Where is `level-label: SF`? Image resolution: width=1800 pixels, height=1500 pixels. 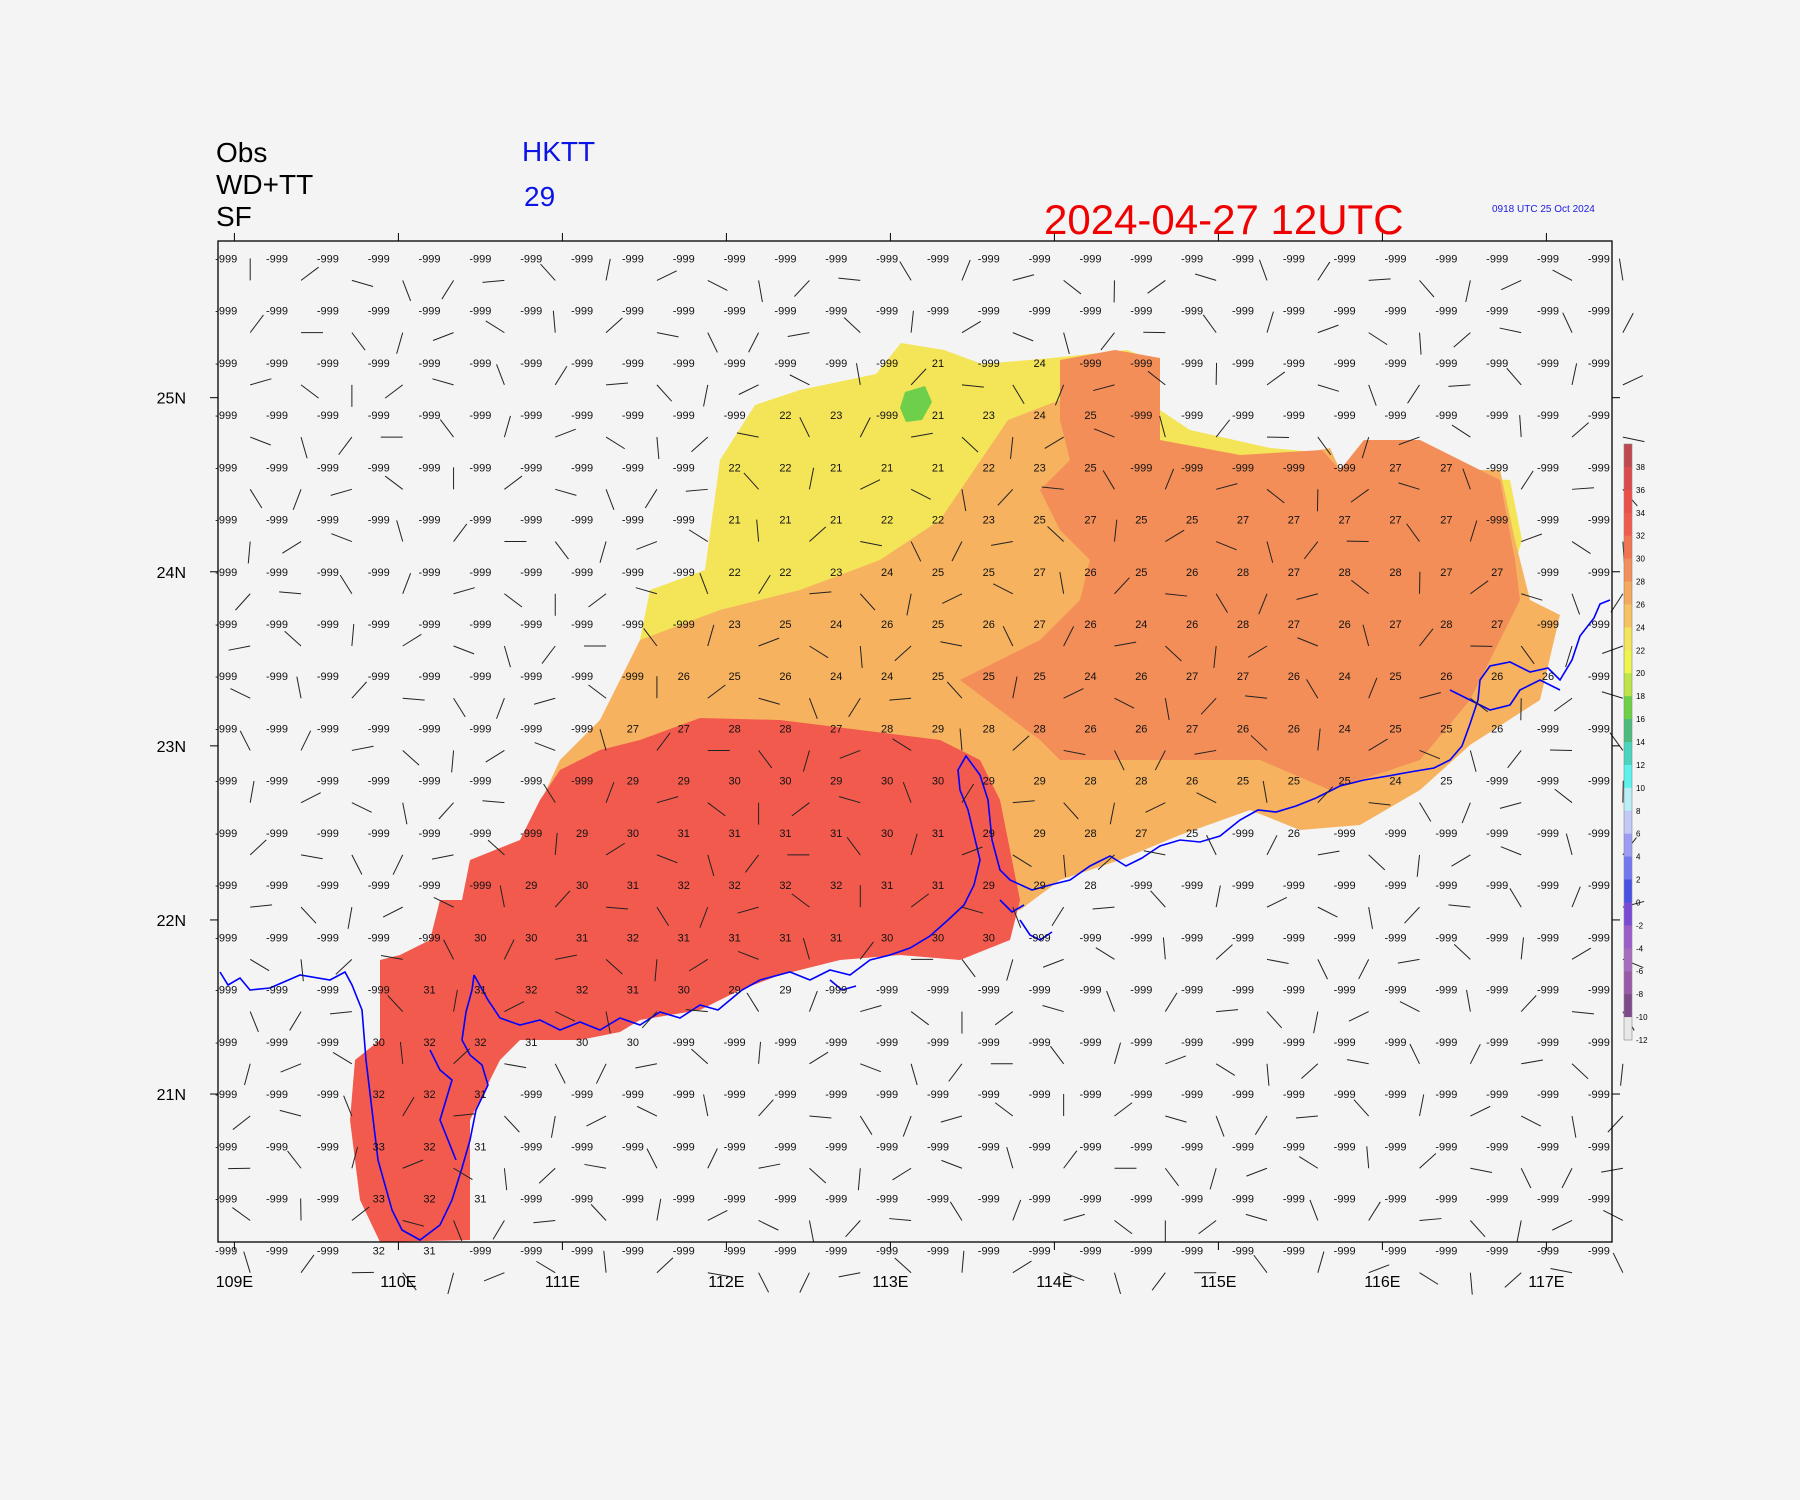 level-label: SF is located at coordinates (234, 216).